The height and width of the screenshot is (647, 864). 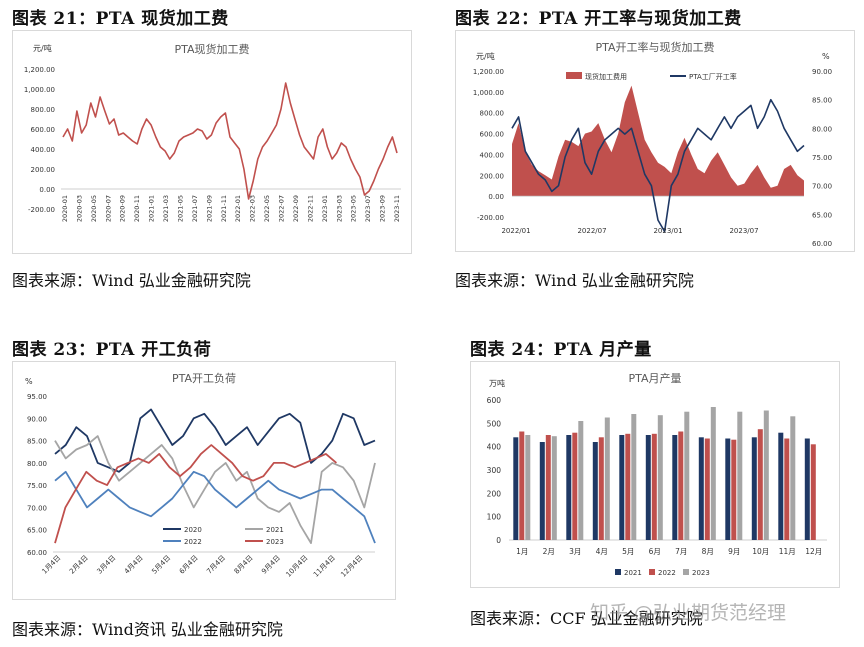 What do you see at coordinates (822, 101) in the screenshot?
I see `y2-tick-label: 85.00` at bounding box center [822, 101].